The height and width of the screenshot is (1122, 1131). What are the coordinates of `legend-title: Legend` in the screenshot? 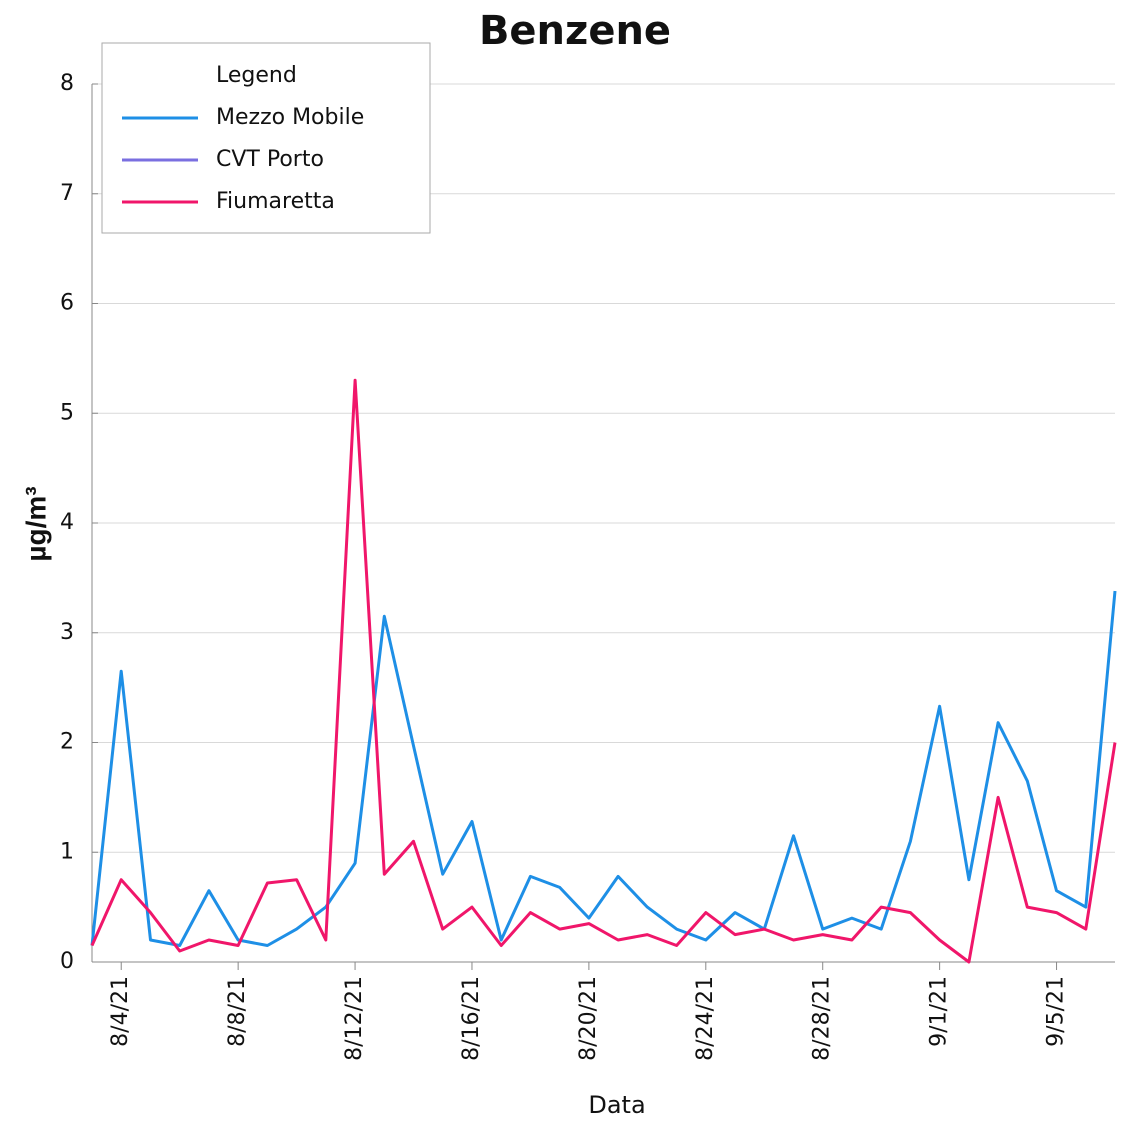 It's located at (256, 75).